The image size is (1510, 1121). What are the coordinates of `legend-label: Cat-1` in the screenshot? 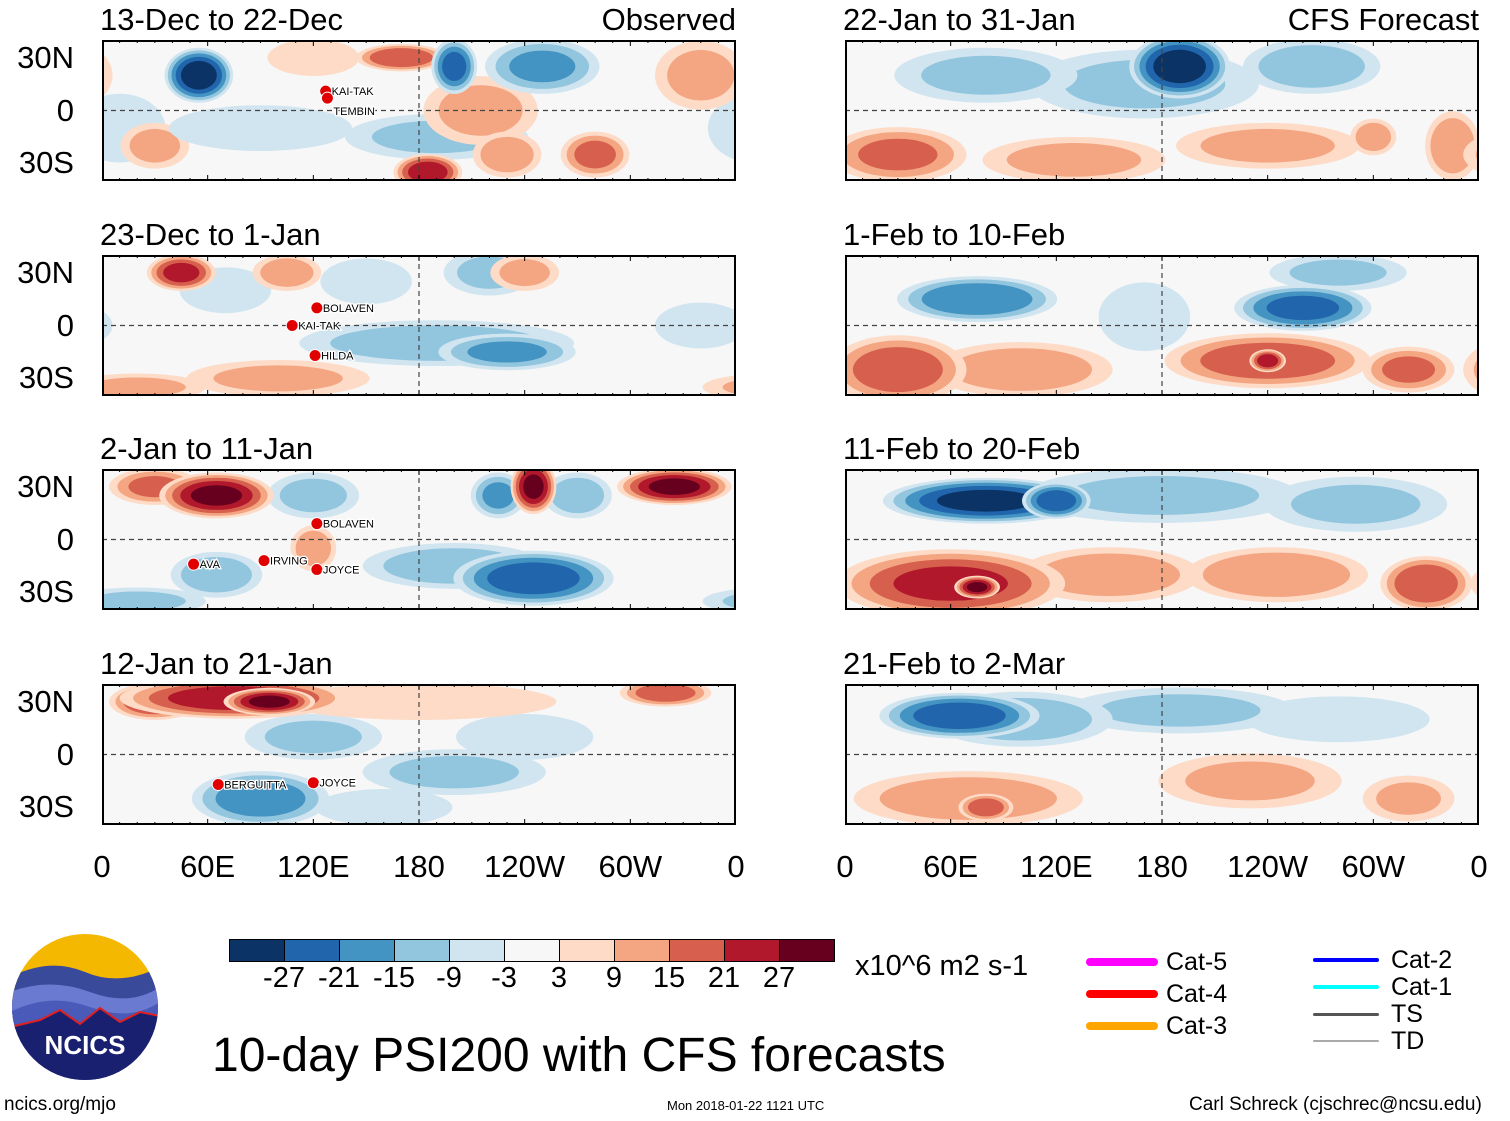 It's located at (1422, 987).